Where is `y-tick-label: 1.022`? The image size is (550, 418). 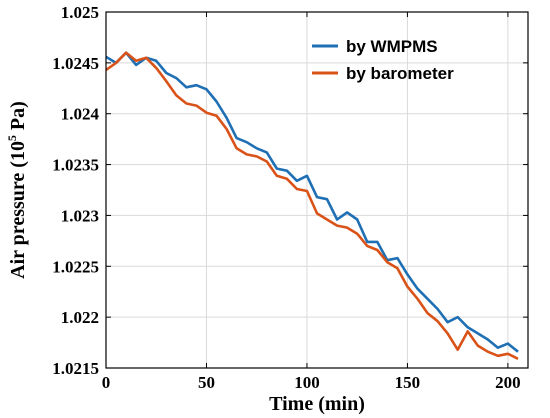
y-tick-label: 1.022 is located at coordinates (80, 317).